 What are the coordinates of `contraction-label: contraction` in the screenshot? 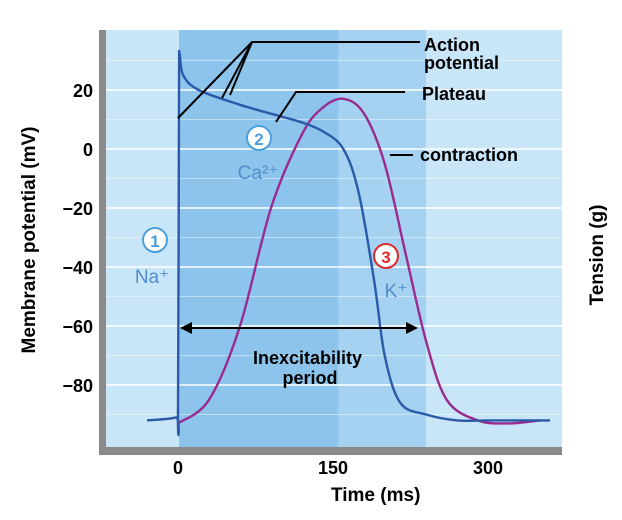 It's located at (469, 155).